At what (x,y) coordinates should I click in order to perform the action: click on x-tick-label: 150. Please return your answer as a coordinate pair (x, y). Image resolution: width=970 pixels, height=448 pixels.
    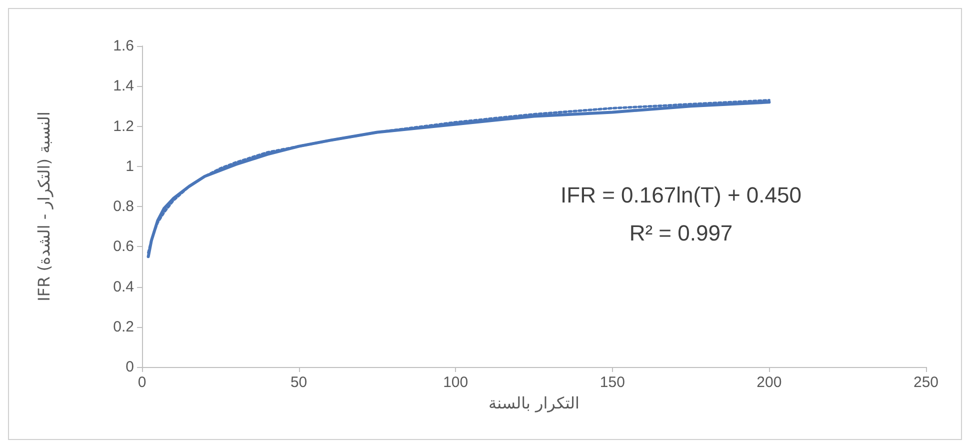
    Looking at the image, I should click on (612, 382).